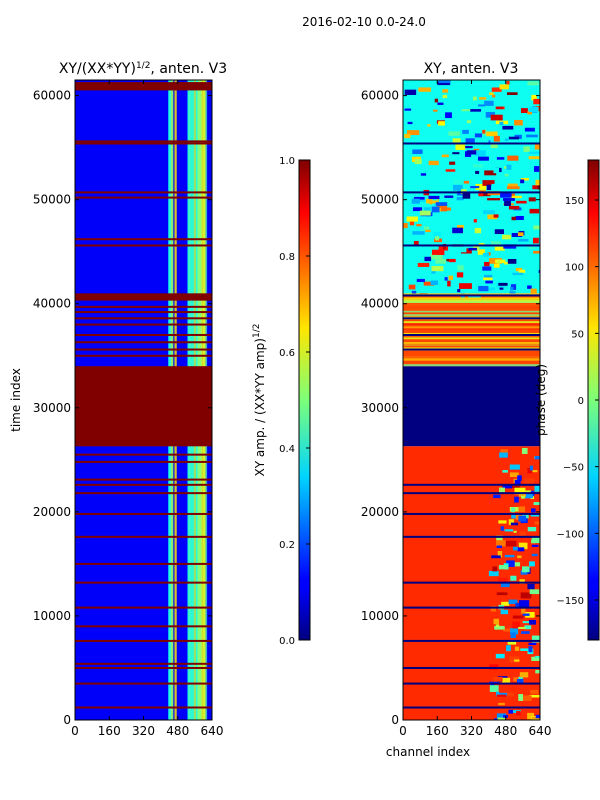 This screenshot has height=800, width=600. I want to click on heatmap-region, so click(143, 86).